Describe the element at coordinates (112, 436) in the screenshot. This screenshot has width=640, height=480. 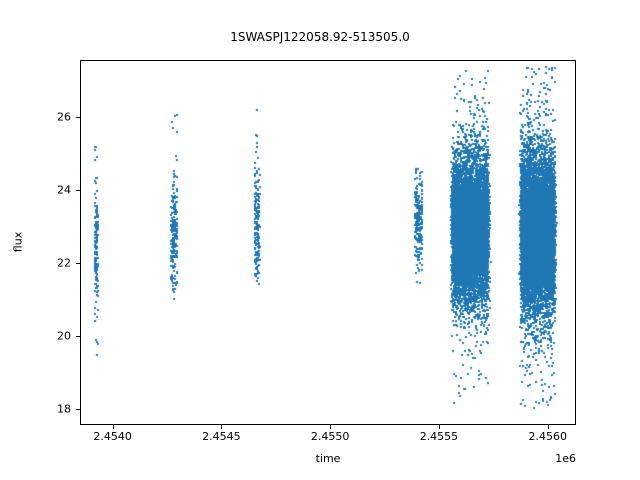
I see `x-tick-label: 2.4540` at that location.